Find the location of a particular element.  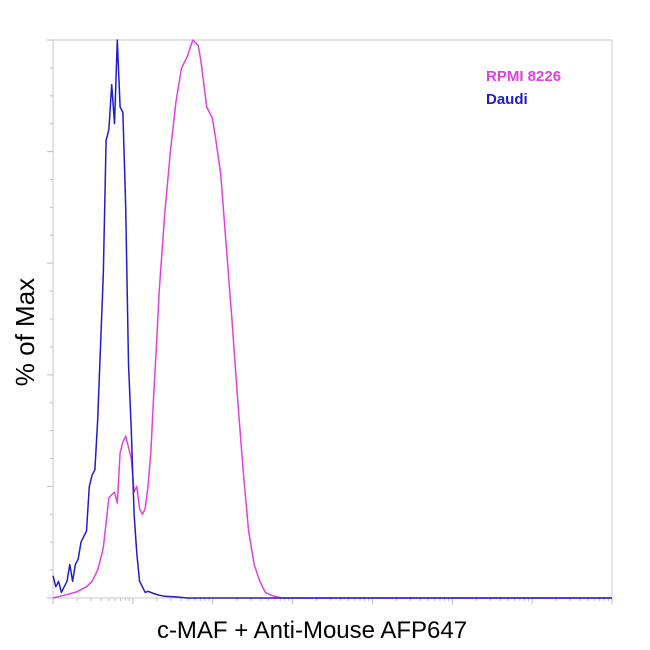

legend-entry-daudi: Daudi is located at coordinates (507, 99).